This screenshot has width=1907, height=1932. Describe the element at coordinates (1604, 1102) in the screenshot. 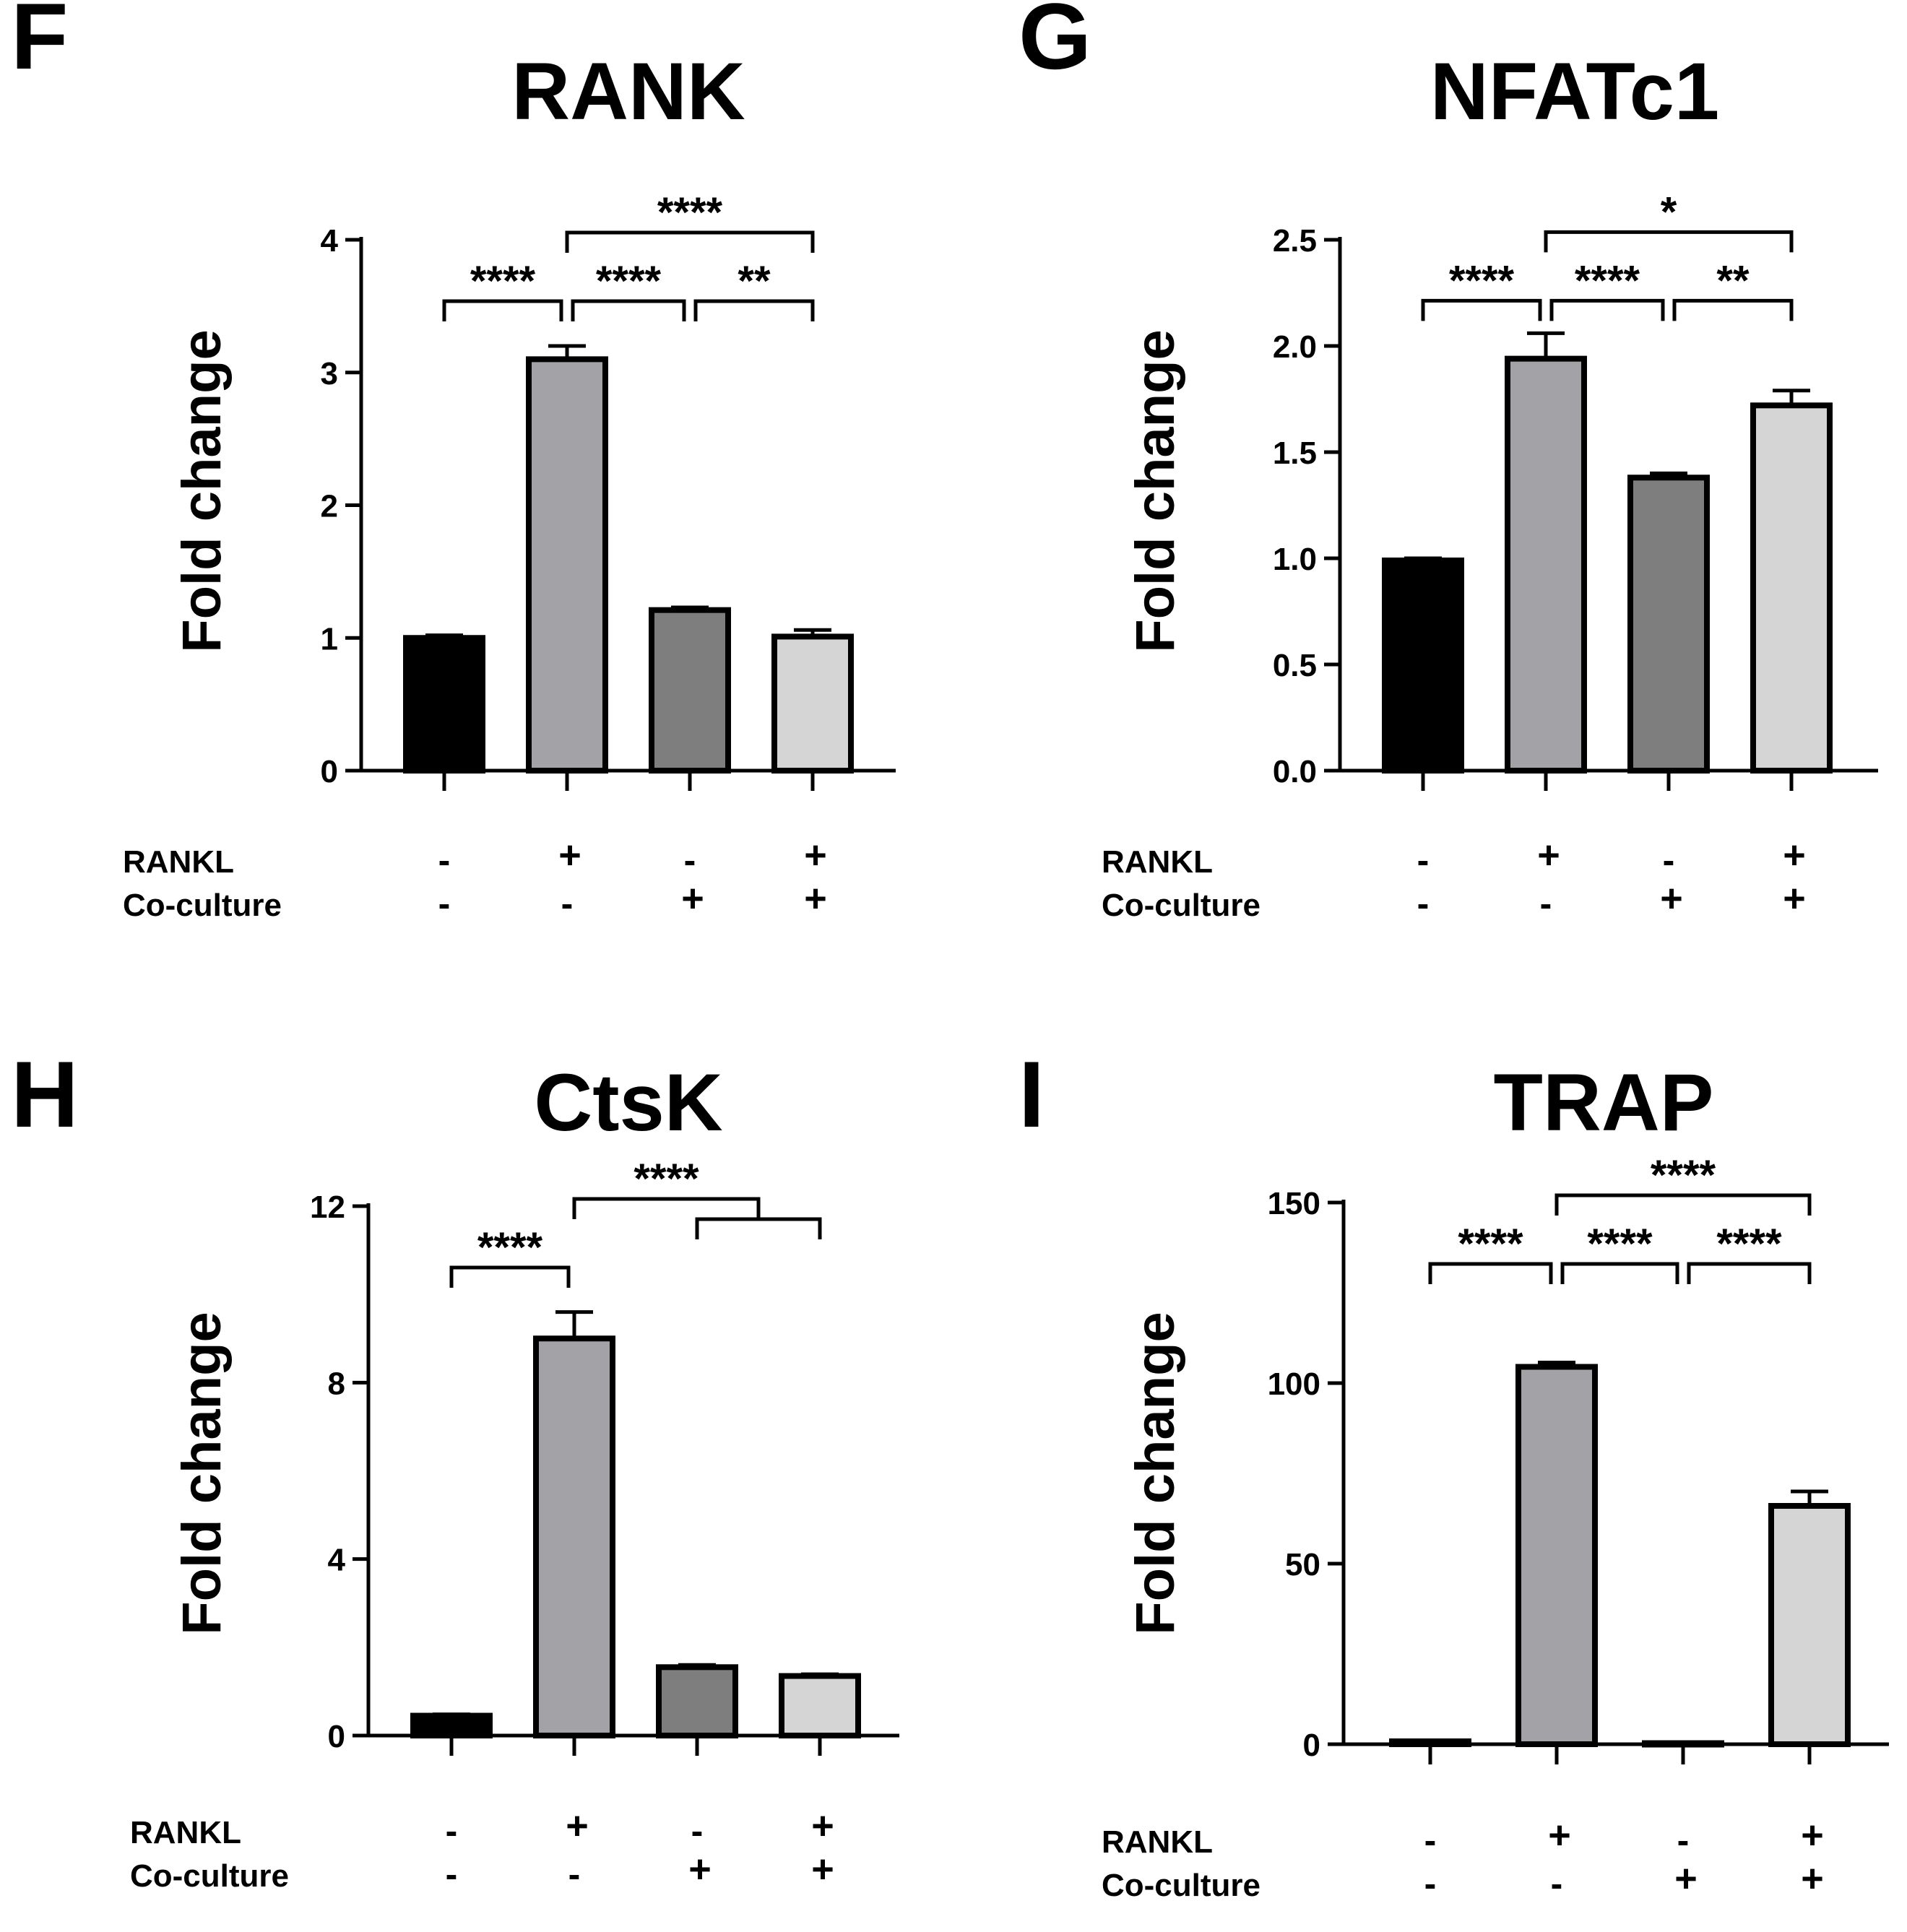

I see `chart-title: TRAP` at that location.